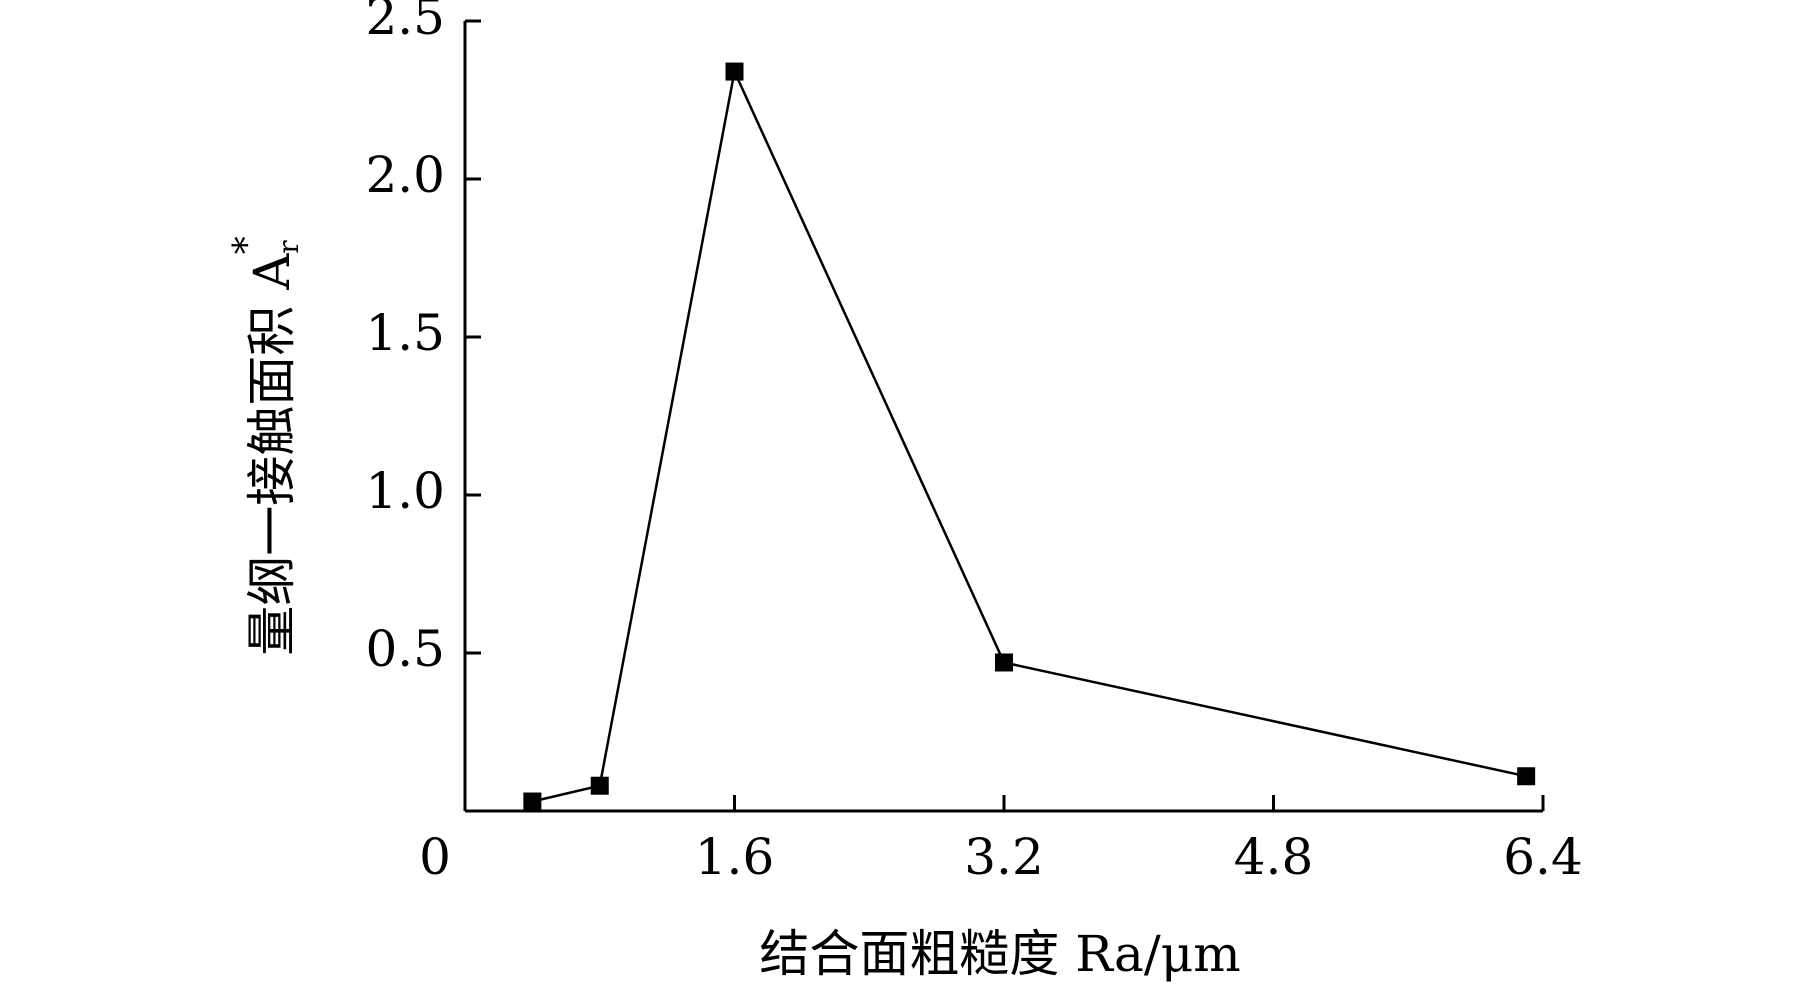  I want to click on y-tick-label: 2.0, so click(405, 175).